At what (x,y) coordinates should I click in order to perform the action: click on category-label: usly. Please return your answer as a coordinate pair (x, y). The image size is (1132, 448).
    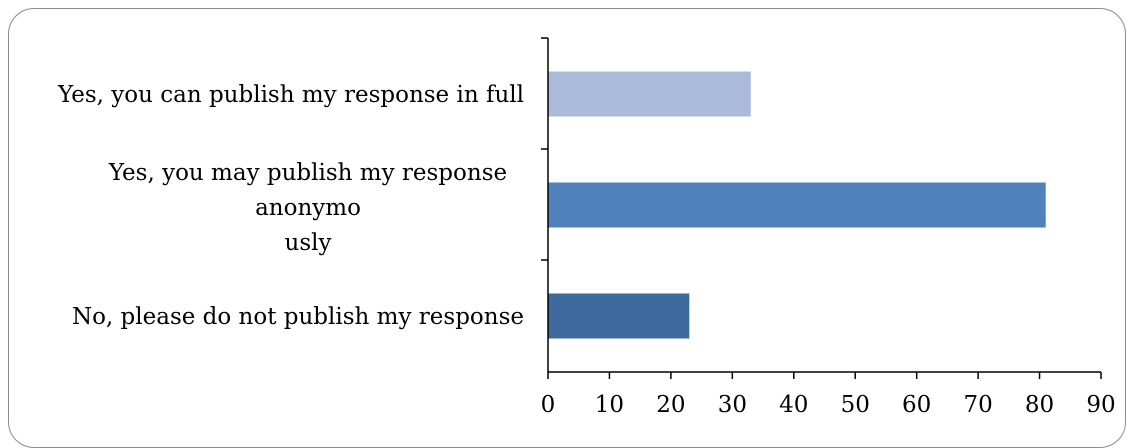
    Looking at the image, I should click on (308, 243).